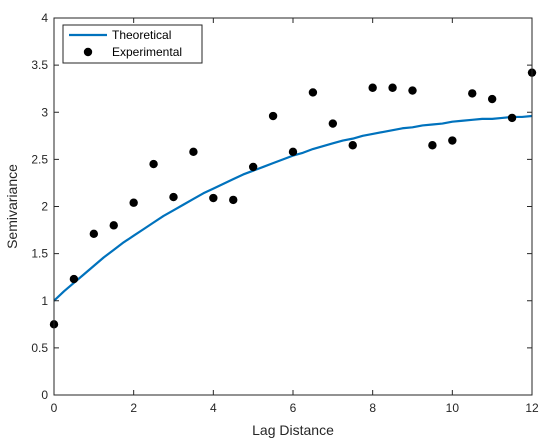  What do you see at coordinates (44, 112) in the screenshot?
I see `y-tick-label: 3` at bounding box center [44, 112].